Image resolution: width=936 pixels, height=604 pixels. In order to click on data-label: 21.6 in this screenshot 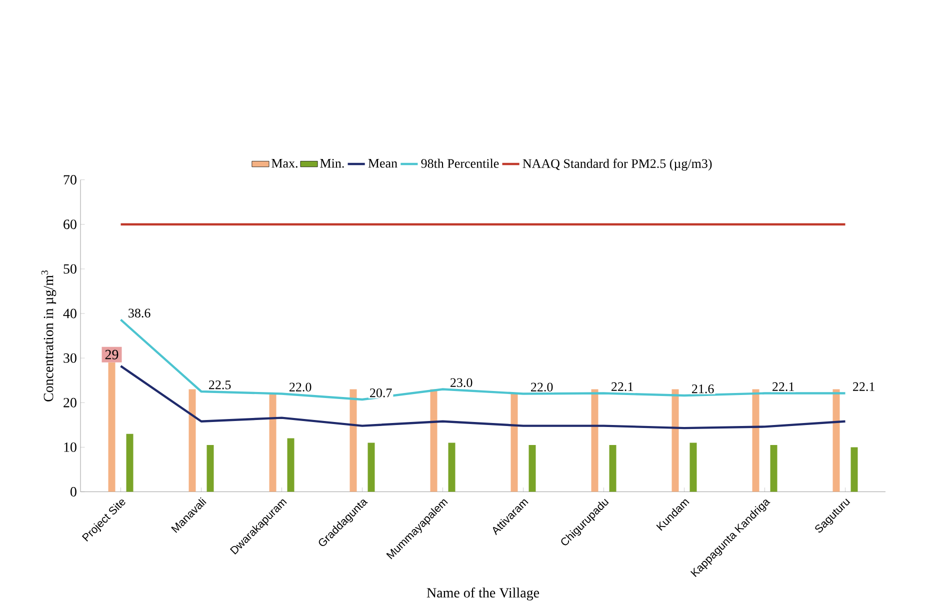, I will do `click(703, 389)`.